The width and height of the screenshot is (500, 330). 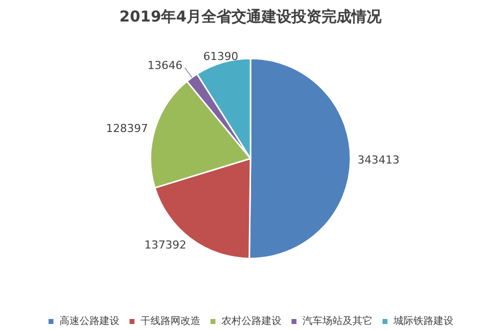 I want to click on data-label: 128397, so click(x=127, y=129).